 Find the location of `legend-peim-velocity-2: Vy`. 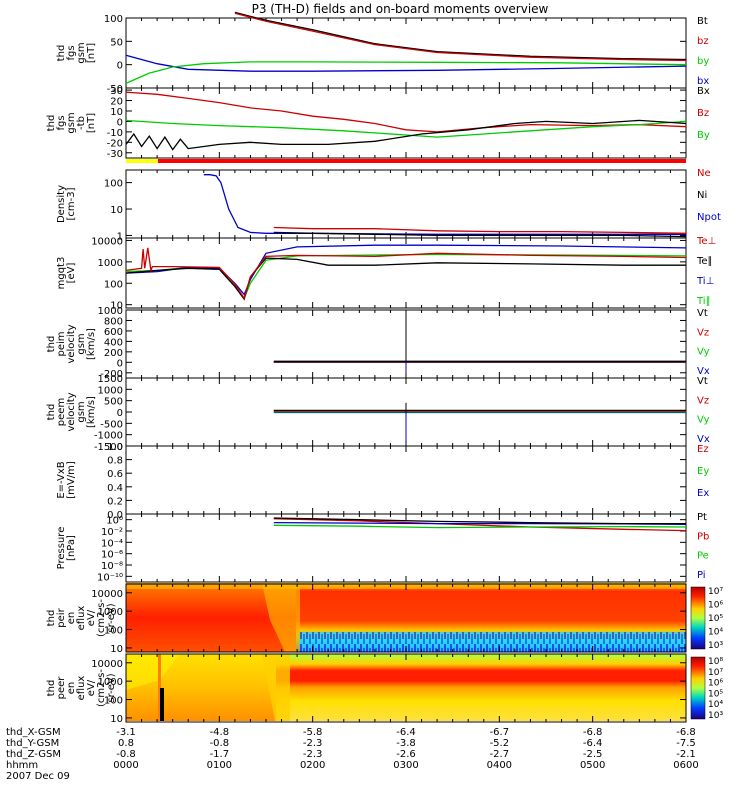

legend-peim-velocity-2: Vy is located at coordinates (703, 352).